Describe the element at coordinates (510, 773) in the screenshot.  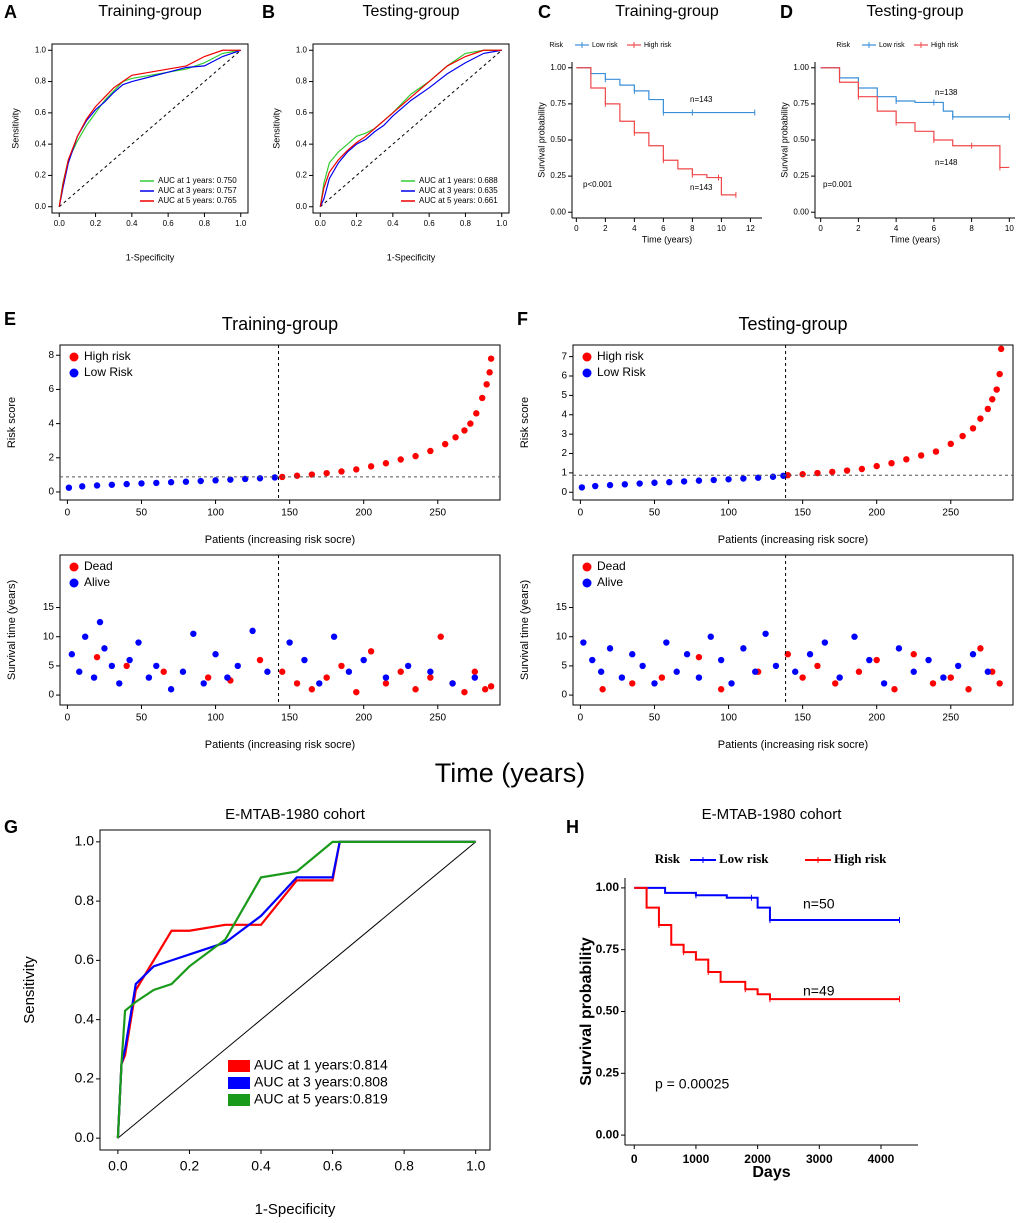
I see `shared-axis-caption: Time (years)` at that location.